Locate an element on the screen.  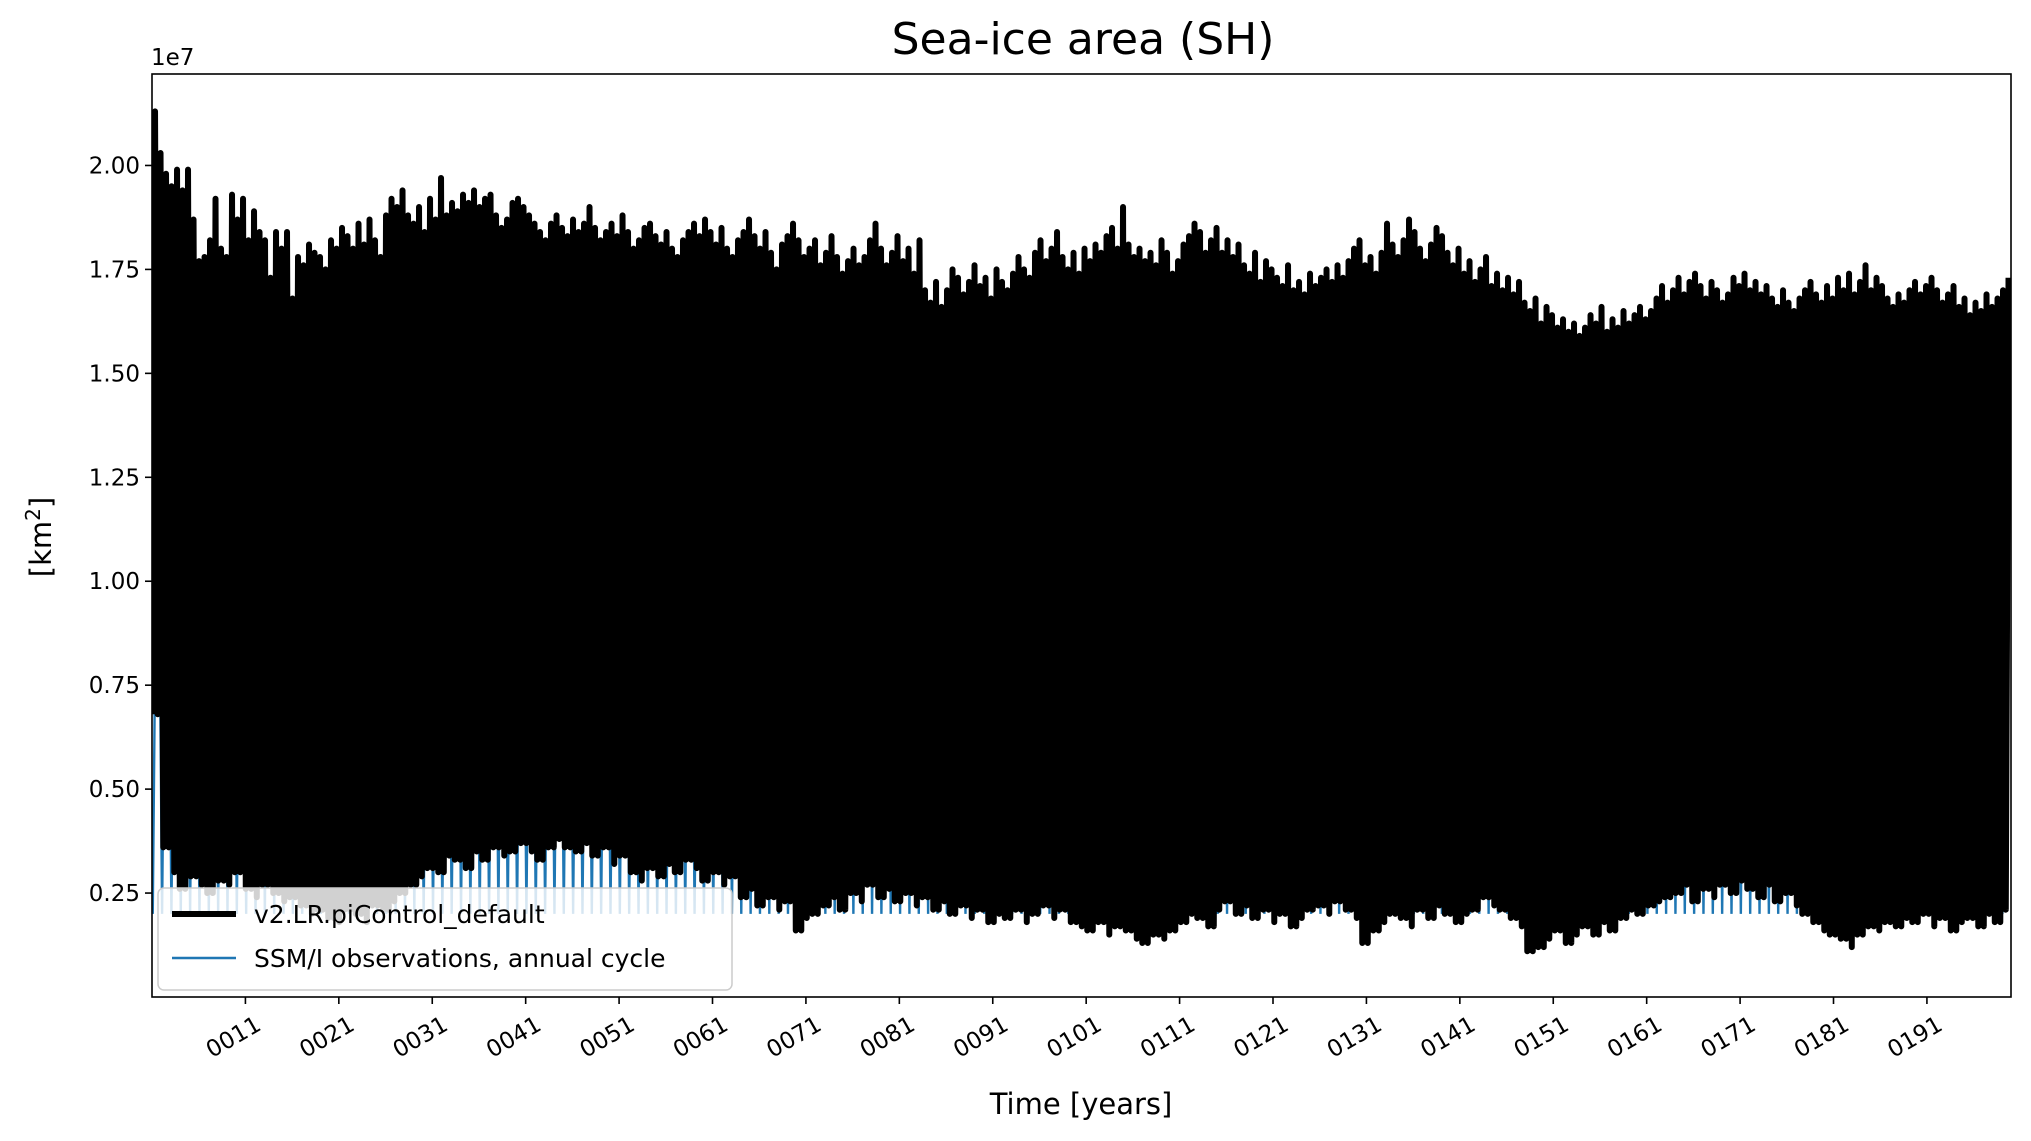
legend-label-model: v2.LR.piControl_default is located at coordinates (399, 914).